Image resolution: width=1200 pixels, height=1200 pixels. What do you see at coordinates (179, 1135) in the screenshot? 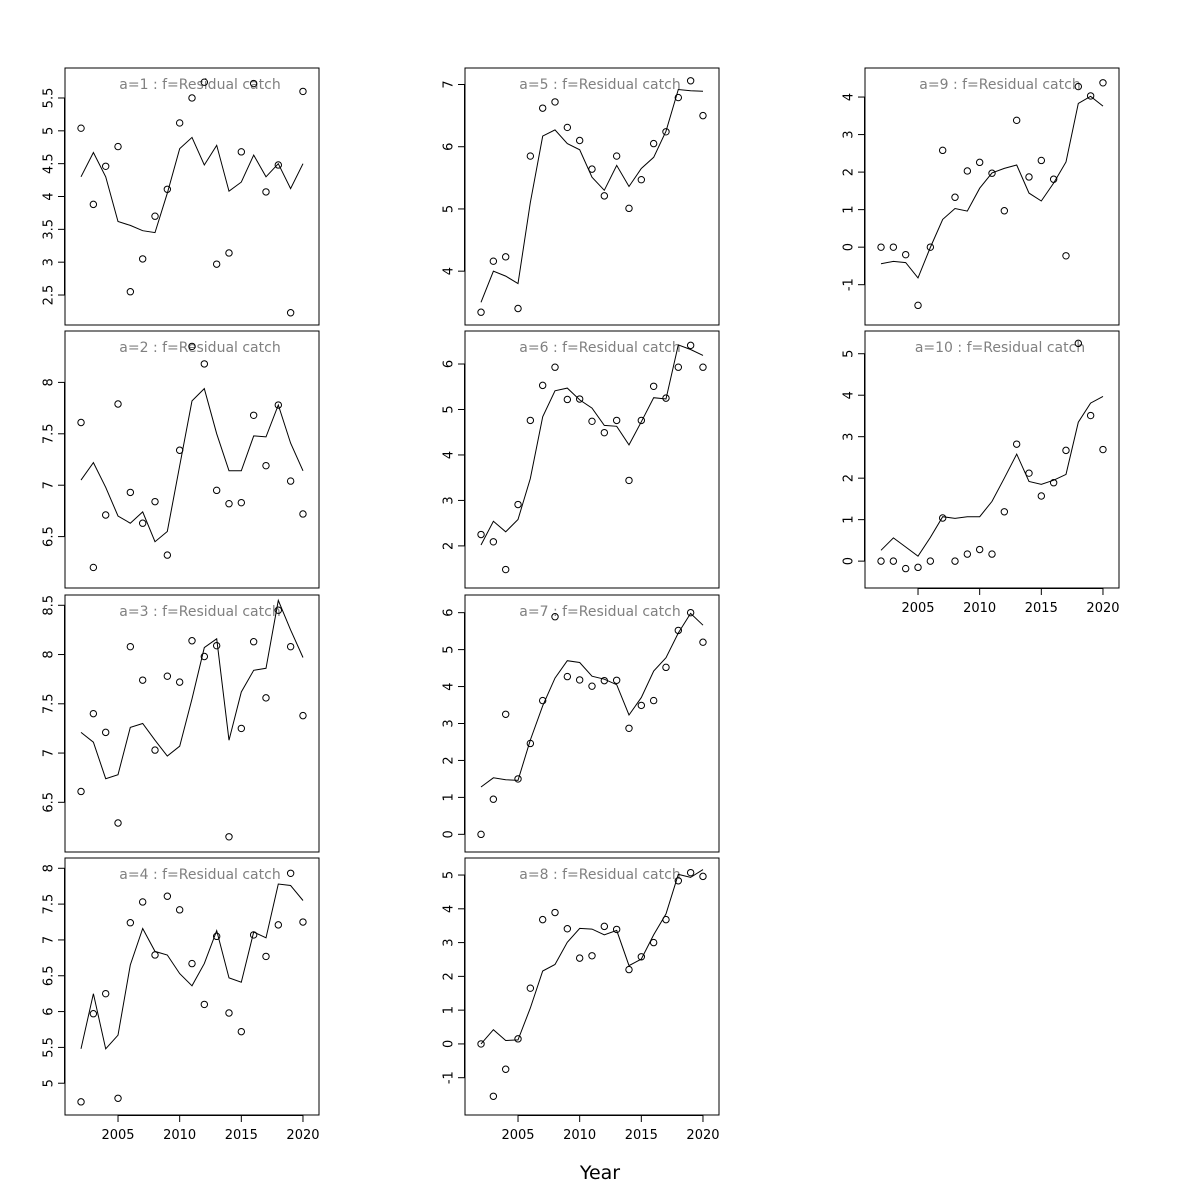
I see `x-tick-label: 2010` at bounding box center [179, 1135].